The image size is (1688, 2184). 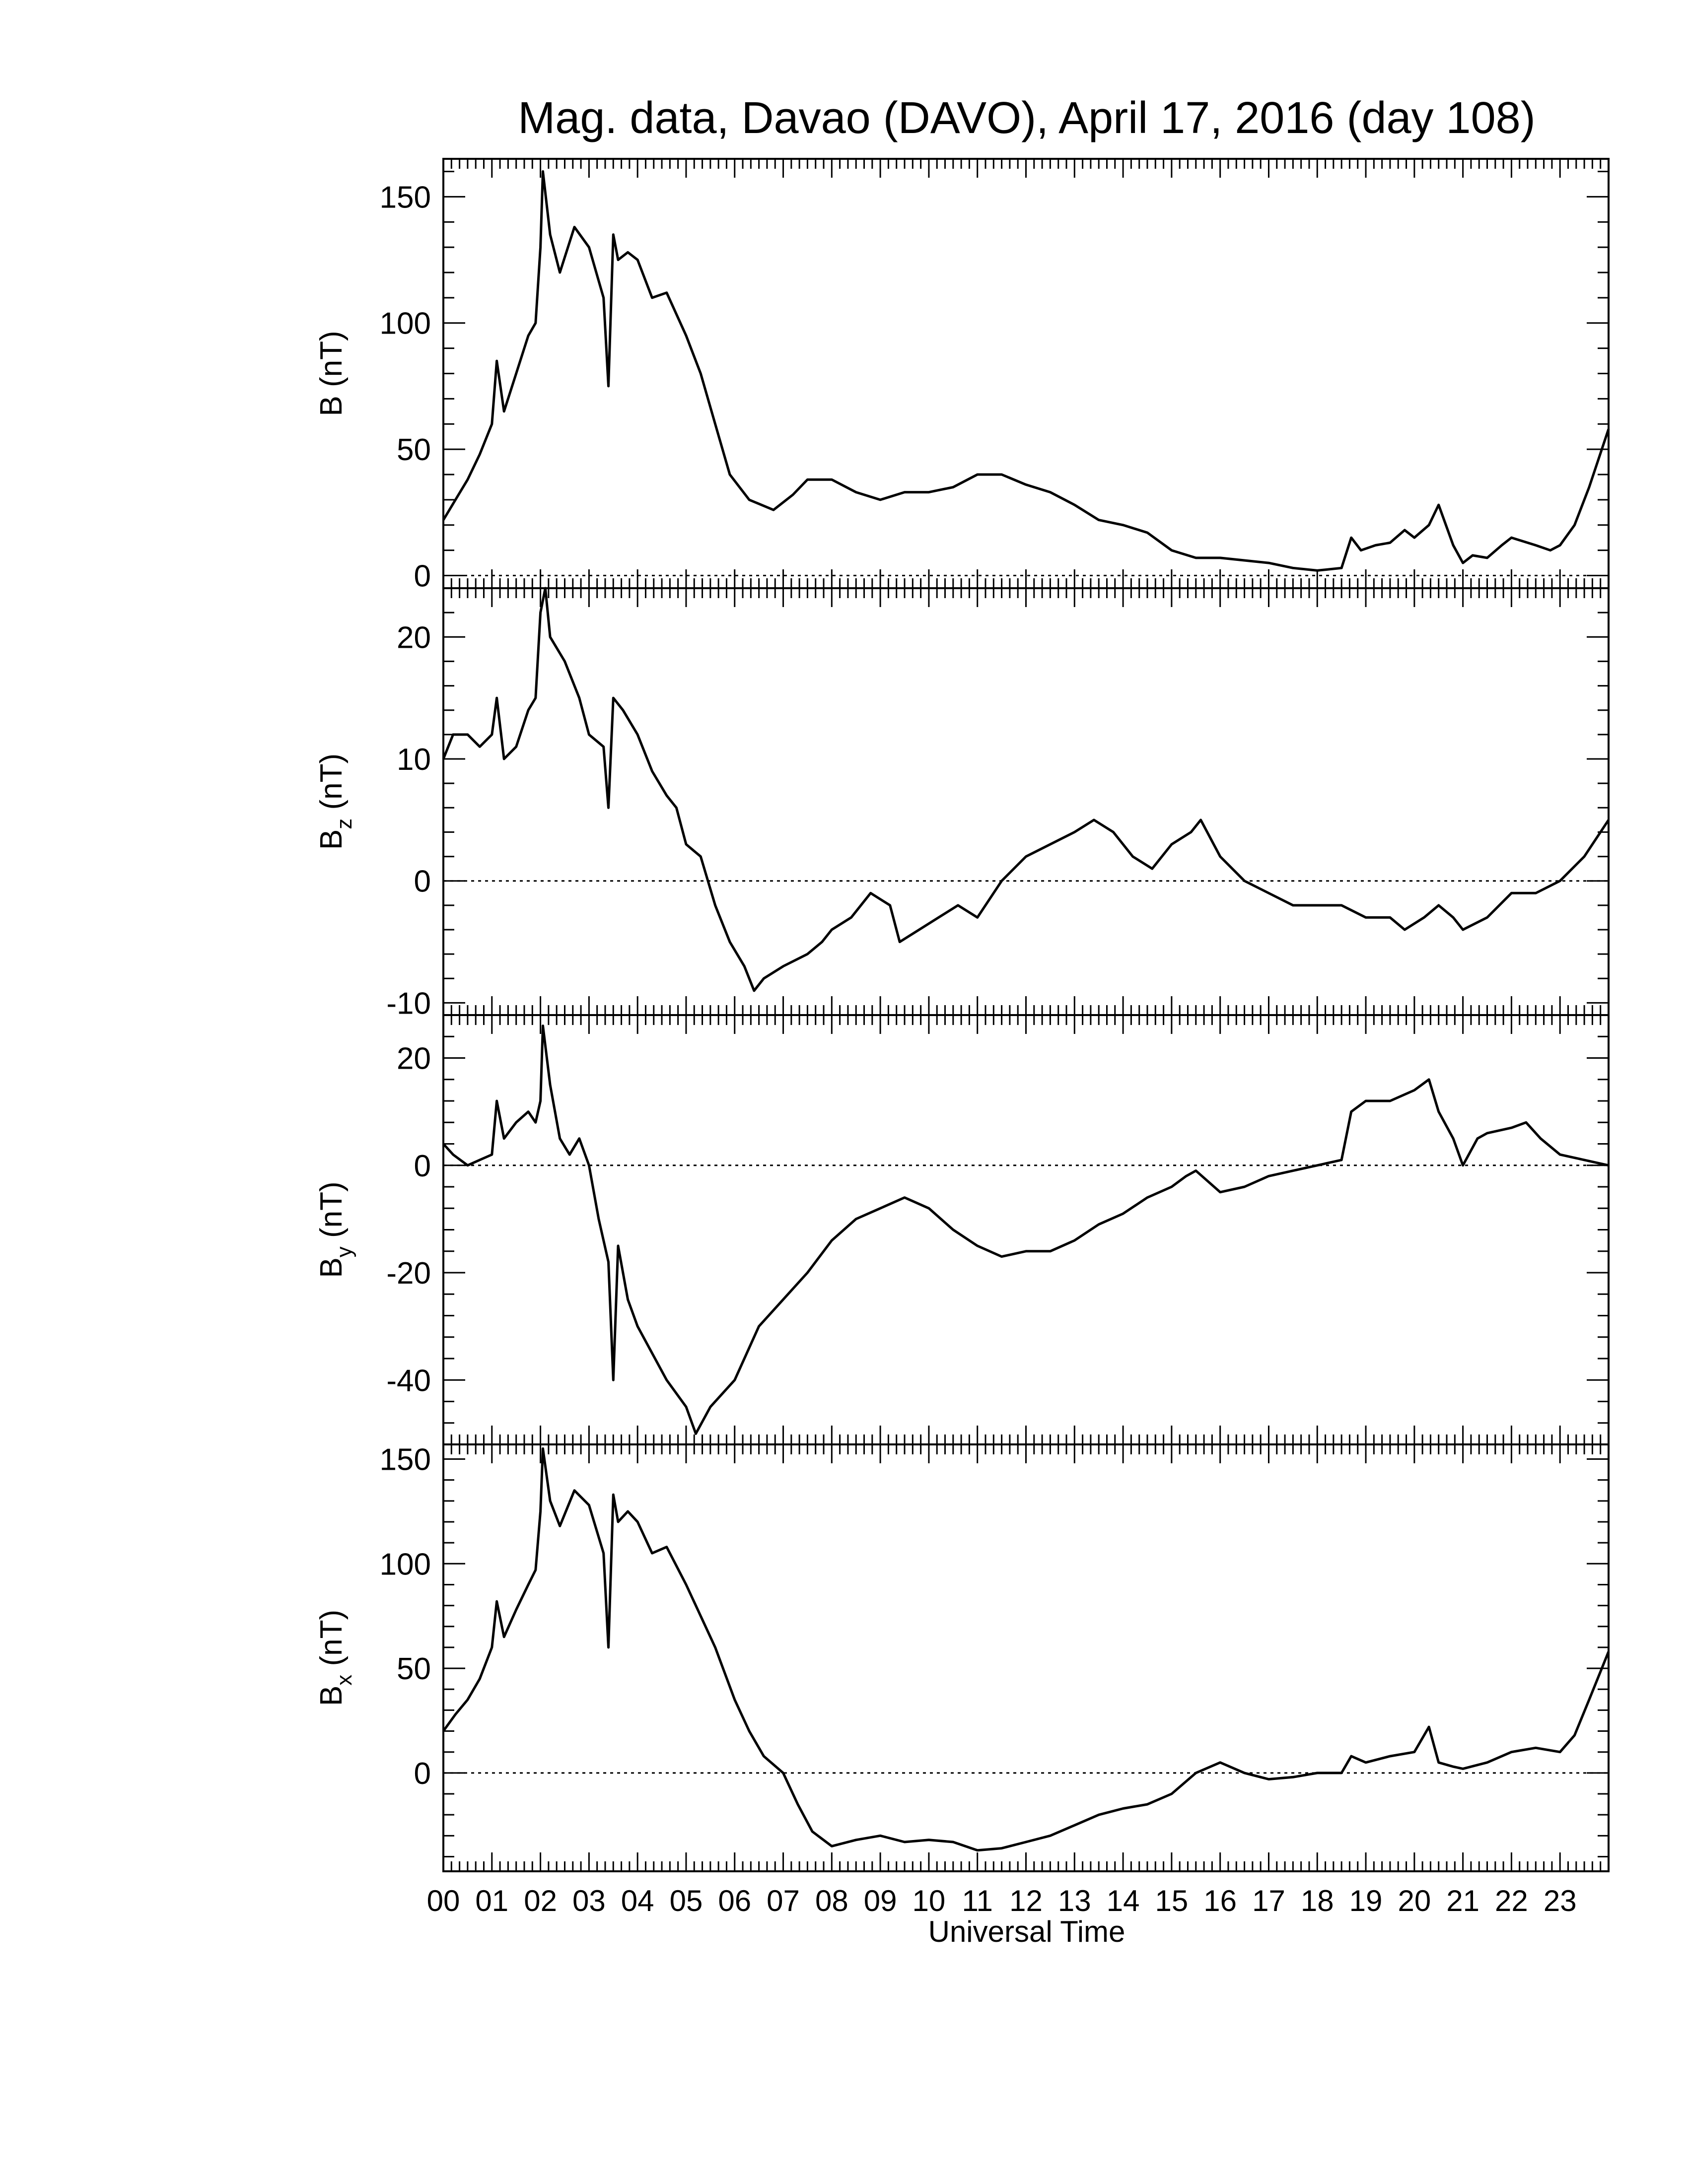 What do you see at coordinates (422, 882) in the screenshot?
I see `bz-y-tick-label: 0` at bounding box center [422, 882].